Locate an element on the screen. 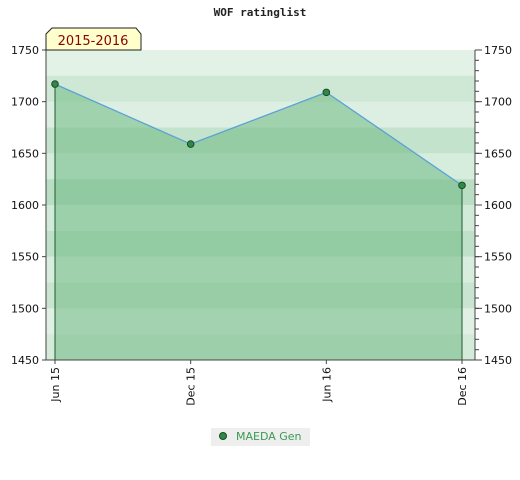 This screenshot has height=480, width=520. legend-marker is located at coordinates (223, 436).